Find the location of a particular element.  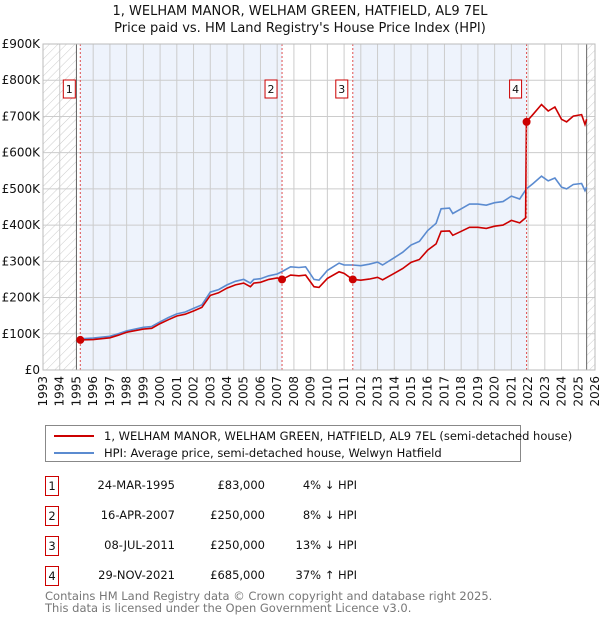

transaction-date: 29-NOV-2021 is located at coordinates (136, 575).